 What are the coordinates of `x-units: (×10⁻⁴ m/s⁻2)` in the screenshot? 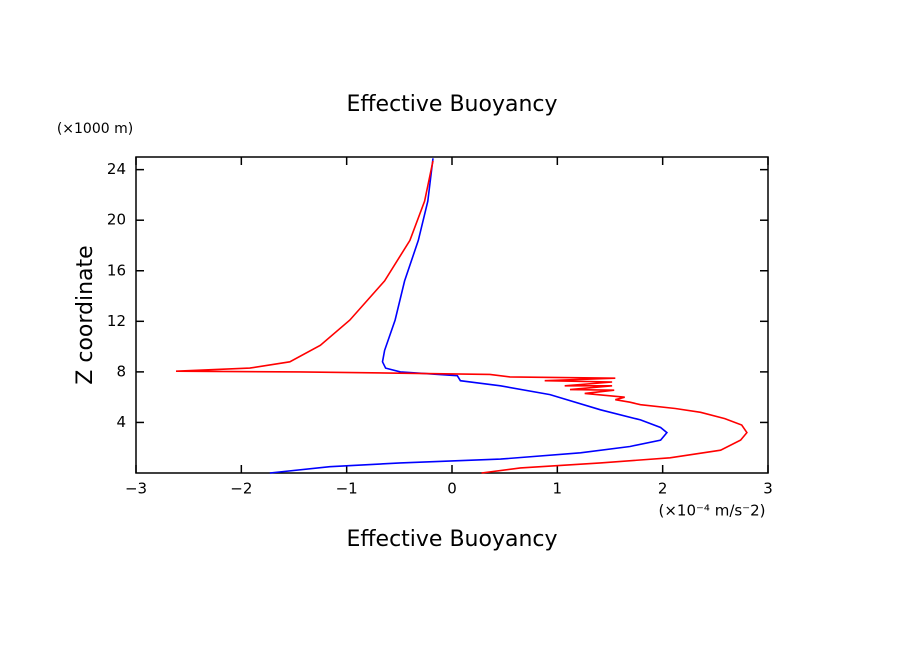 It's located at (712, 511).